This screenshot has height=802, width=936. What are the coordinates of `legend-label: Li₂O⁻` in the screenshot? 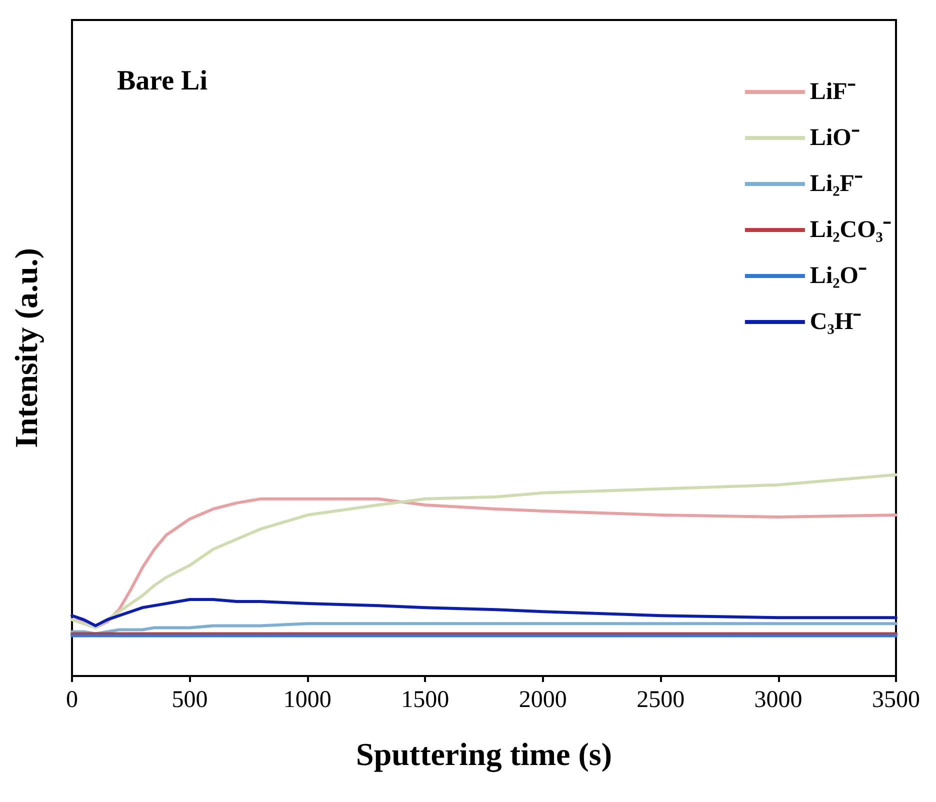 It's located at (838, 276).